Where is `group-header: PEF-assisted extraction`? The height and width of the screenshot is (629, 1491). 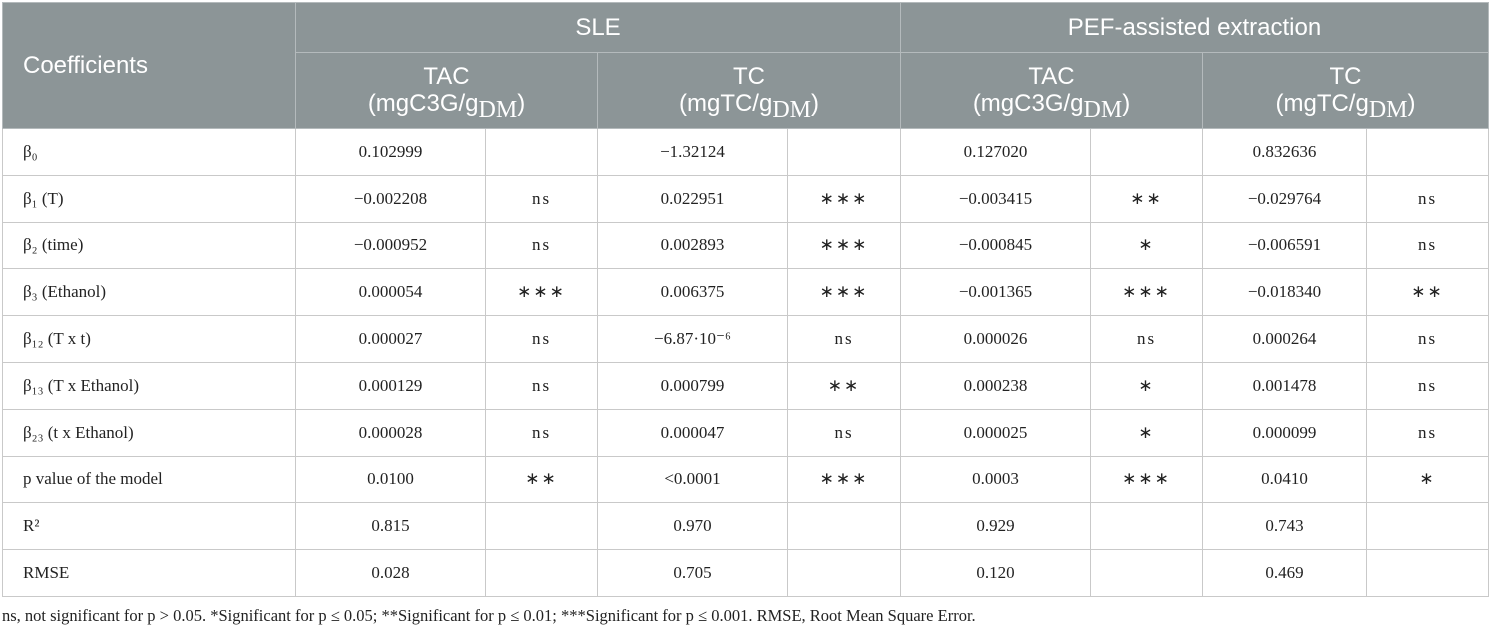
group-header: PEF-assisted extraction is located at coordinates (1194, 27).